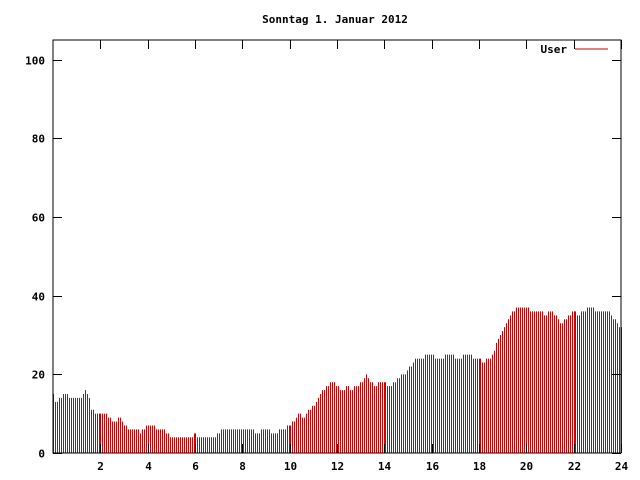  Describe the element at coordinates (385, 466) in the screenshot. I see `x-tick-label: 14` at that location.